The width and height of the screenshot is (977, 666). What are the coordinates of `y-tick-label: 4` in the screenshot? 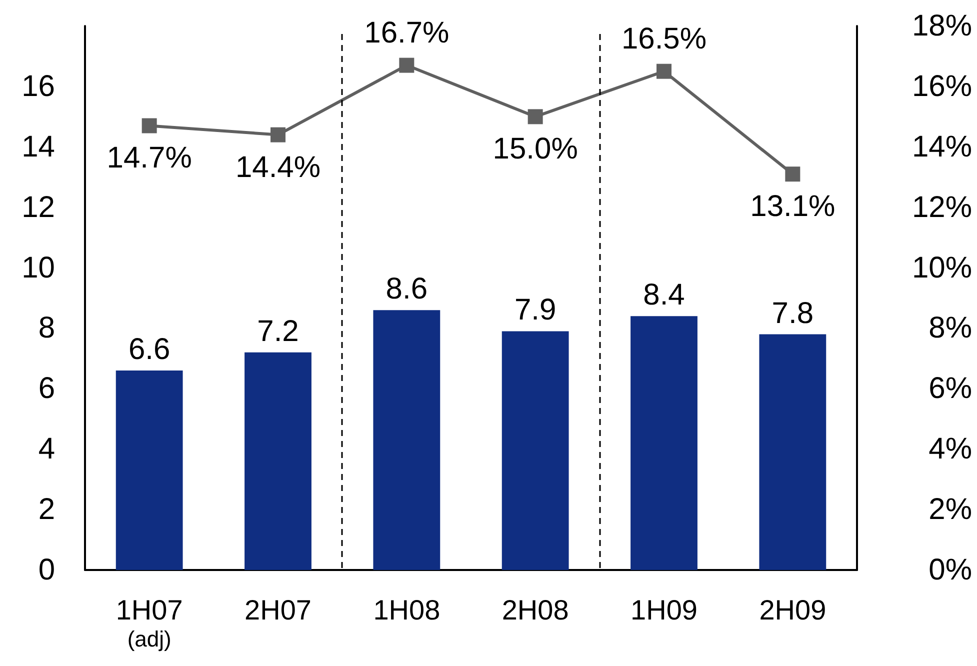 It's located at (46, 449).